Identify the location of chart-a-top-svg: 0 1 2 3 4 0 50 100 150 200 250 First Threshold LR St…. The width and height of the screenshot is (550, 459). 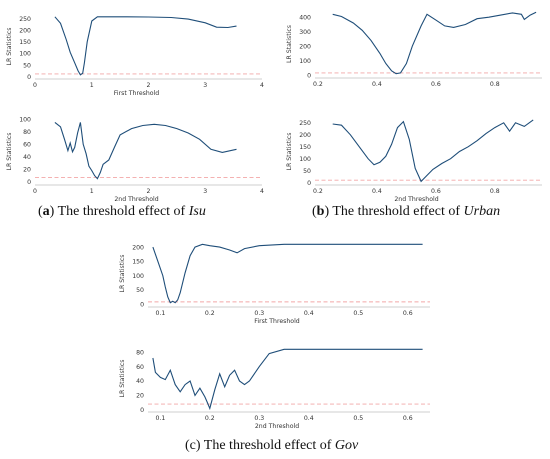
(135, 56).